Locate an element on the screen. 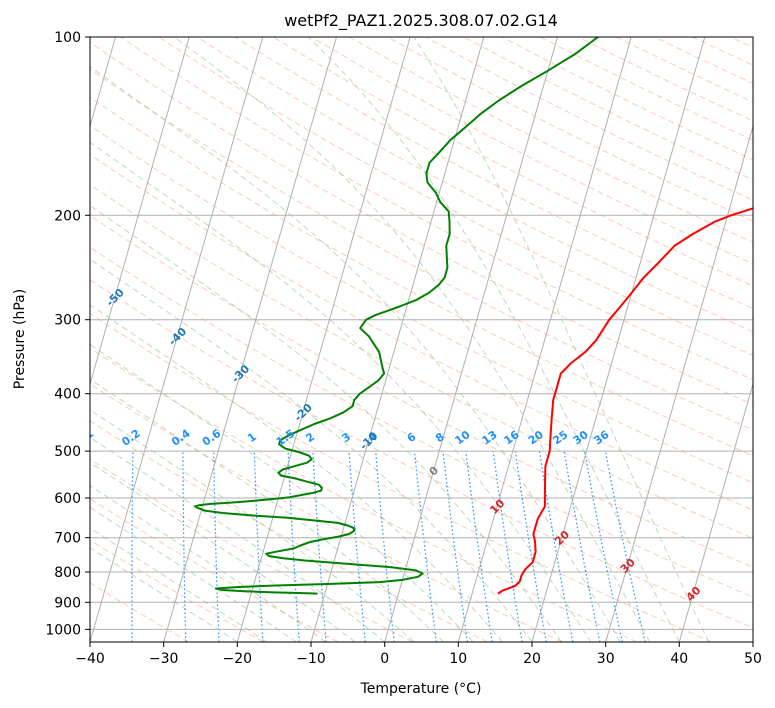 Image resolution: width=775 pixels, height=708 pixels. mixing-ratio-label: 0.1 is located at coordinates (84, 438).